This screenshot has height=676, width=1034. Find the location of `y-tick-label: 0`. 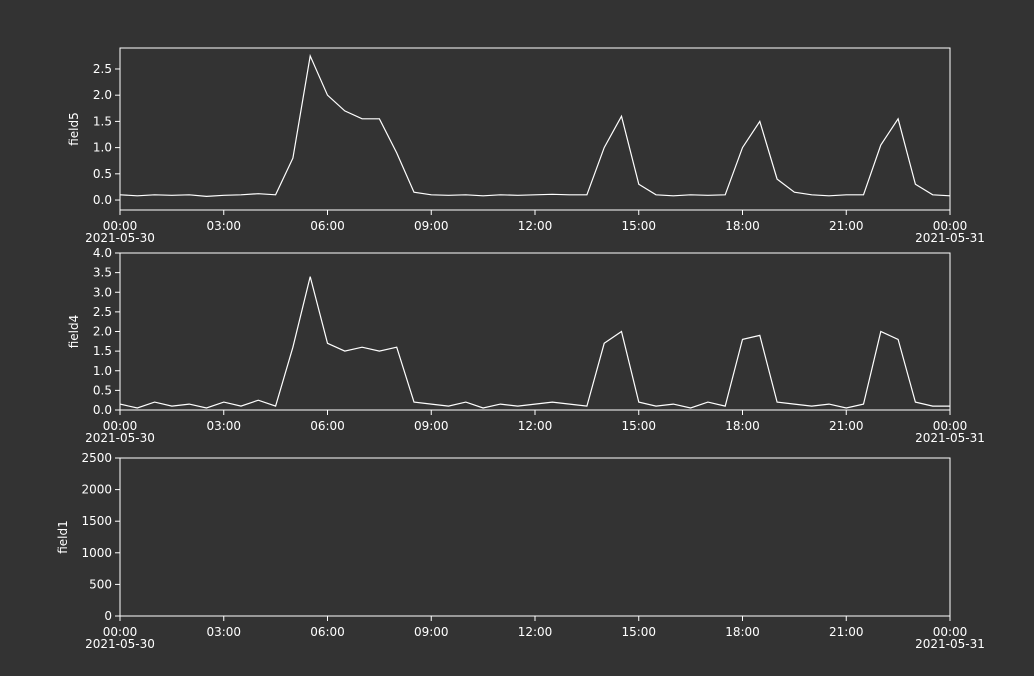

y-tick-label: 0 is located at coordinates (108, 616).